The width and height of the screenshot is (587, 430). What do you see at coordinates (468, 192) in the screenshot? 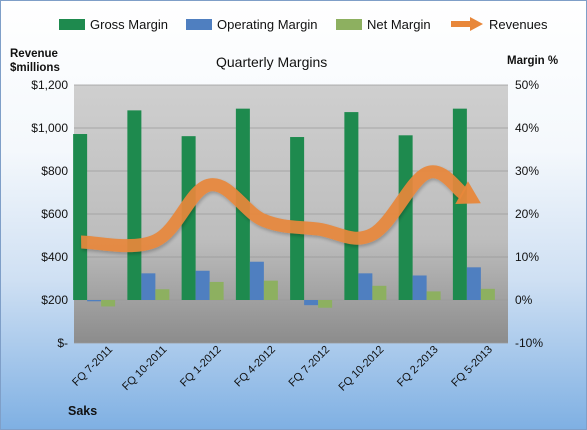
I see `revenues-arrowhead` at bounding box center [468, 192].